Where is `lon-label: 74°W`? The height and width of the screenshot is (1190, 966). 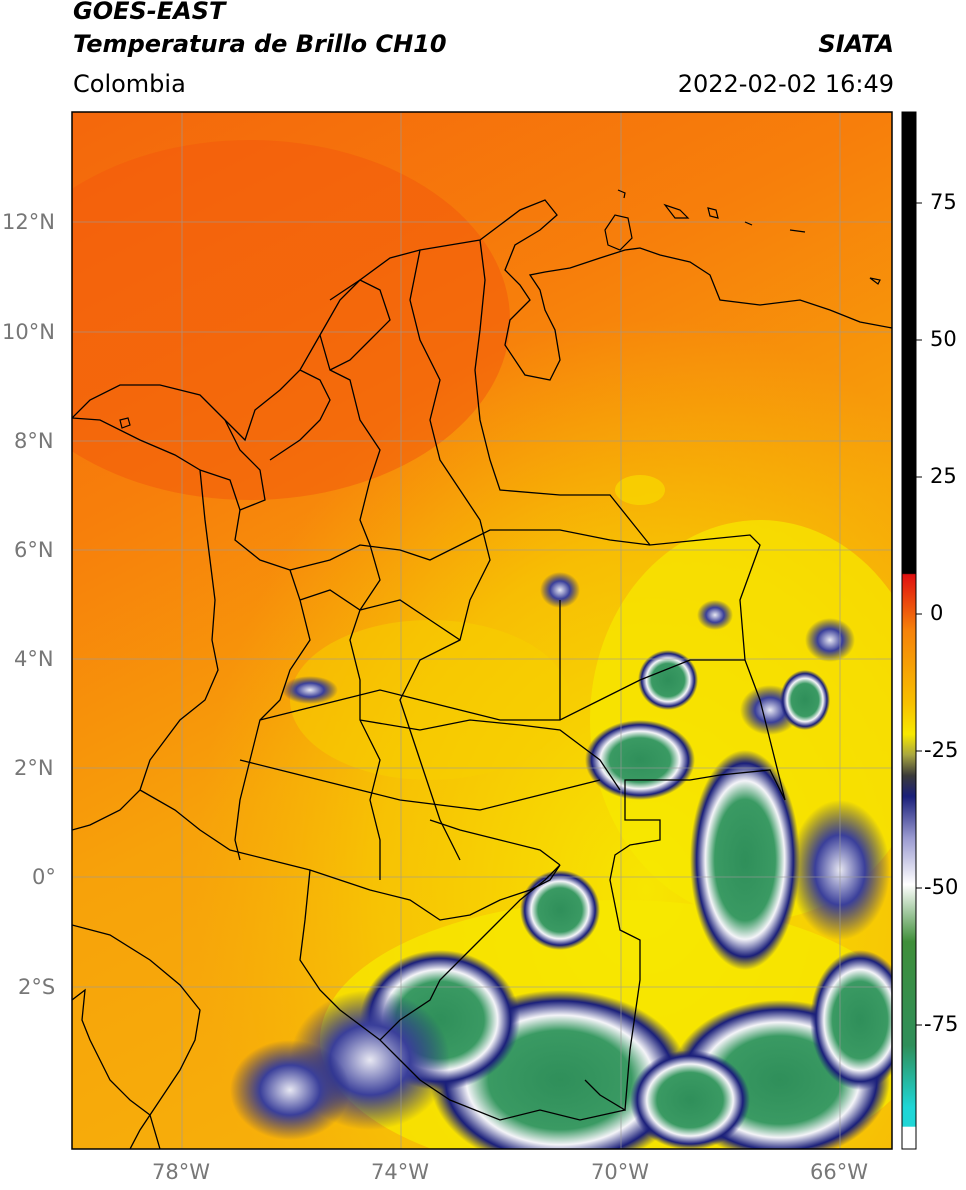
lon-label: 74°W is located at coordinates (400, 1172).